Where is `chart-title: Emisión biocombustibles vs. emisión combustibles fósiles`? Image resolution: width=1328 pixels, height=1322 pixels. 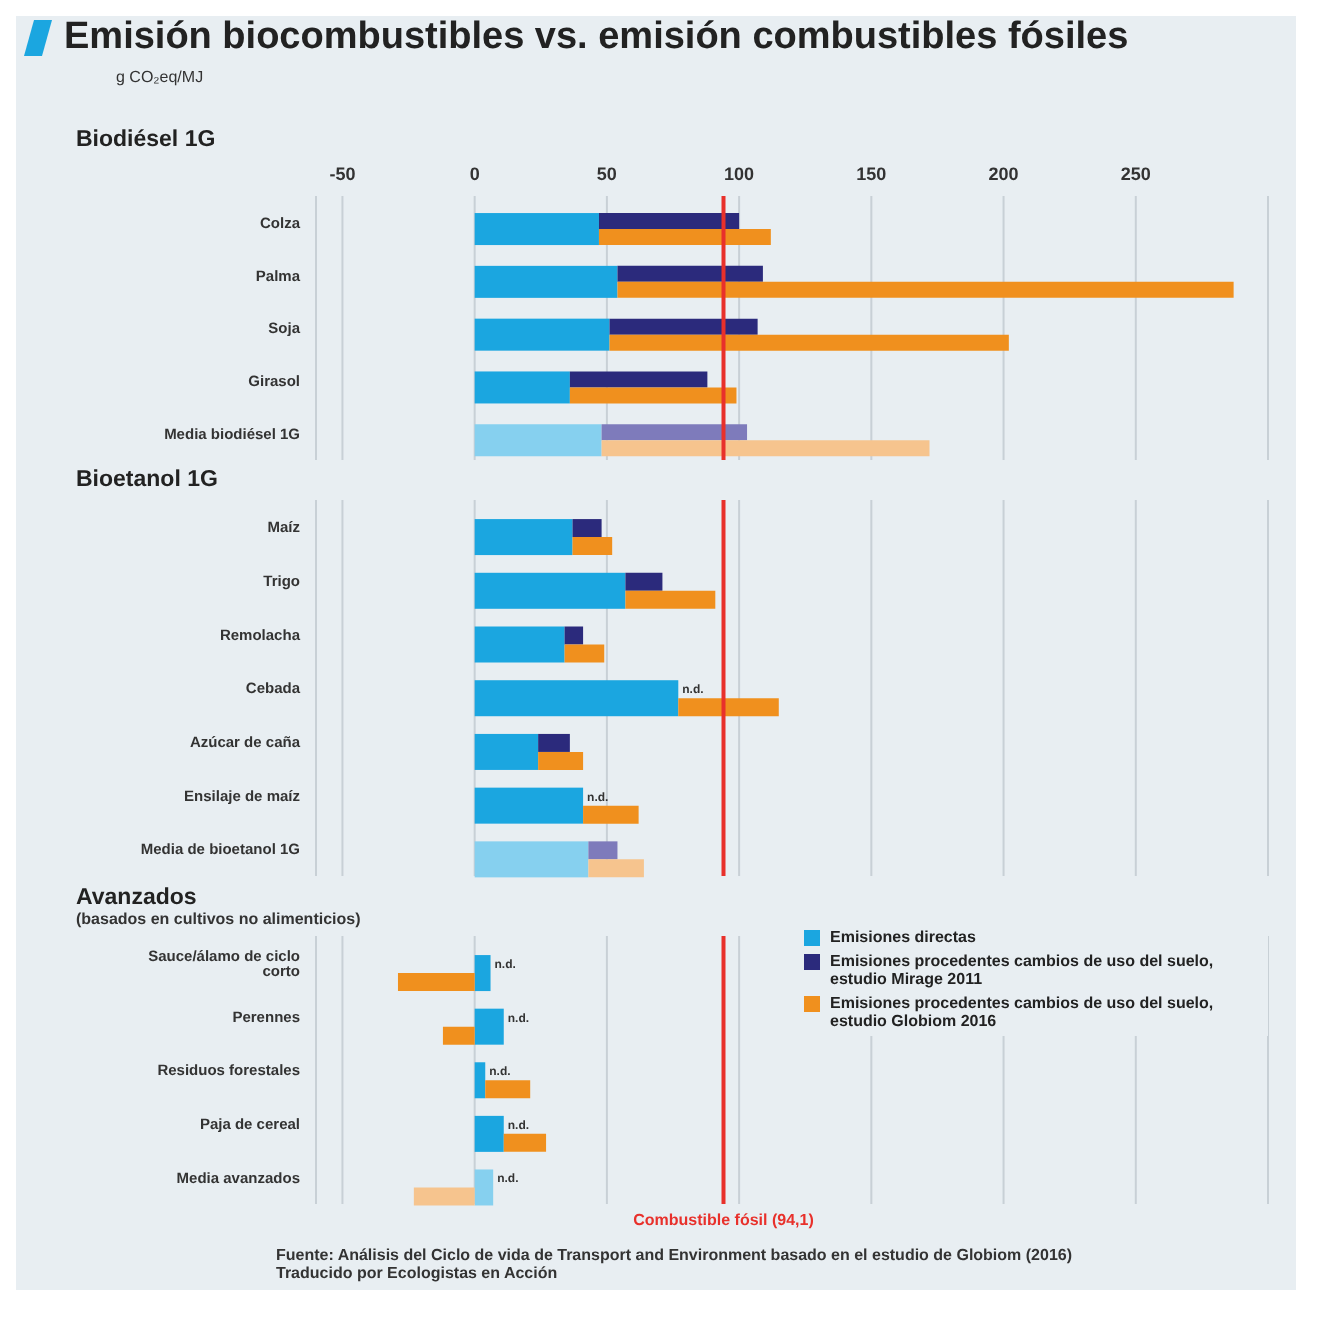 chart-title: Emisión biocombustibles vs. emisión combustibles fósiles is located at coordinates (596, 38).